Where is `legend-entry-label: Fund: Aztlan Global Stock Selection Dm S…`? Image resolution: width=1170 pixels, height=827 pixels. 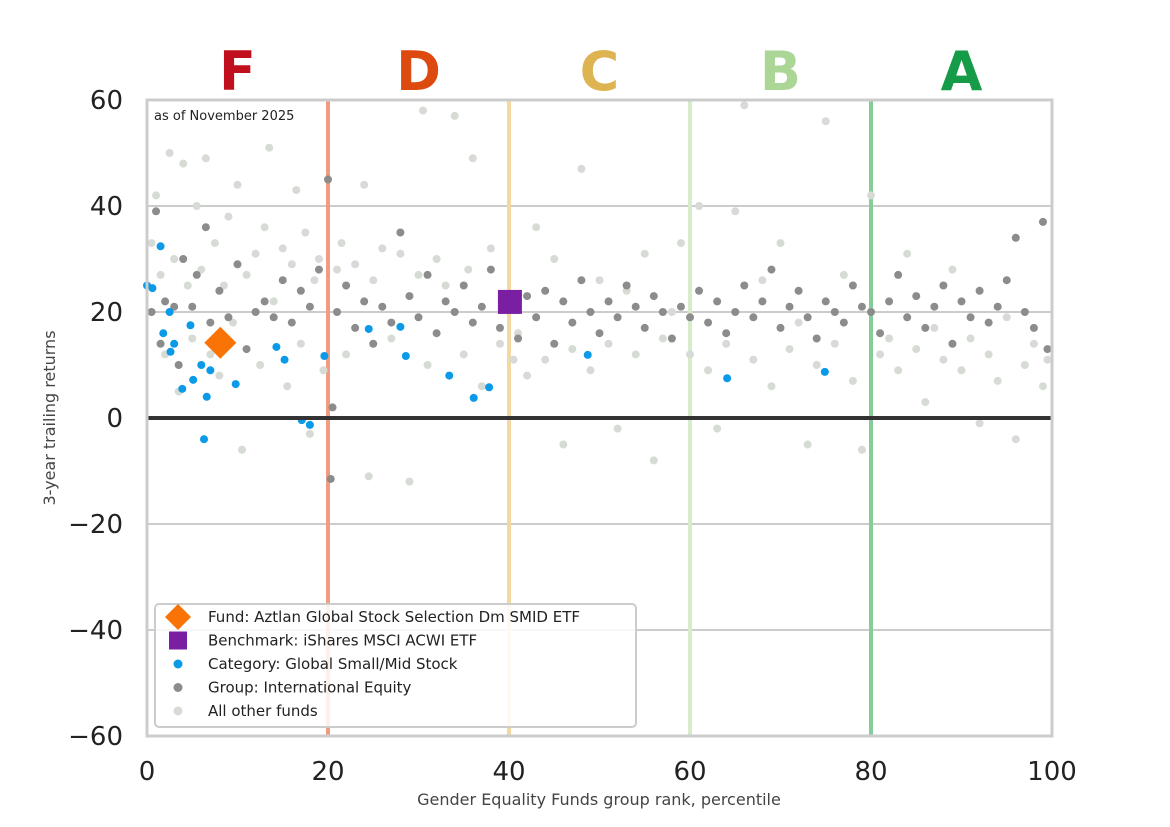
legend-entry-label: Fund: Aztlan Global Stock Selection Dm S… is located at coordinates (394, 617).